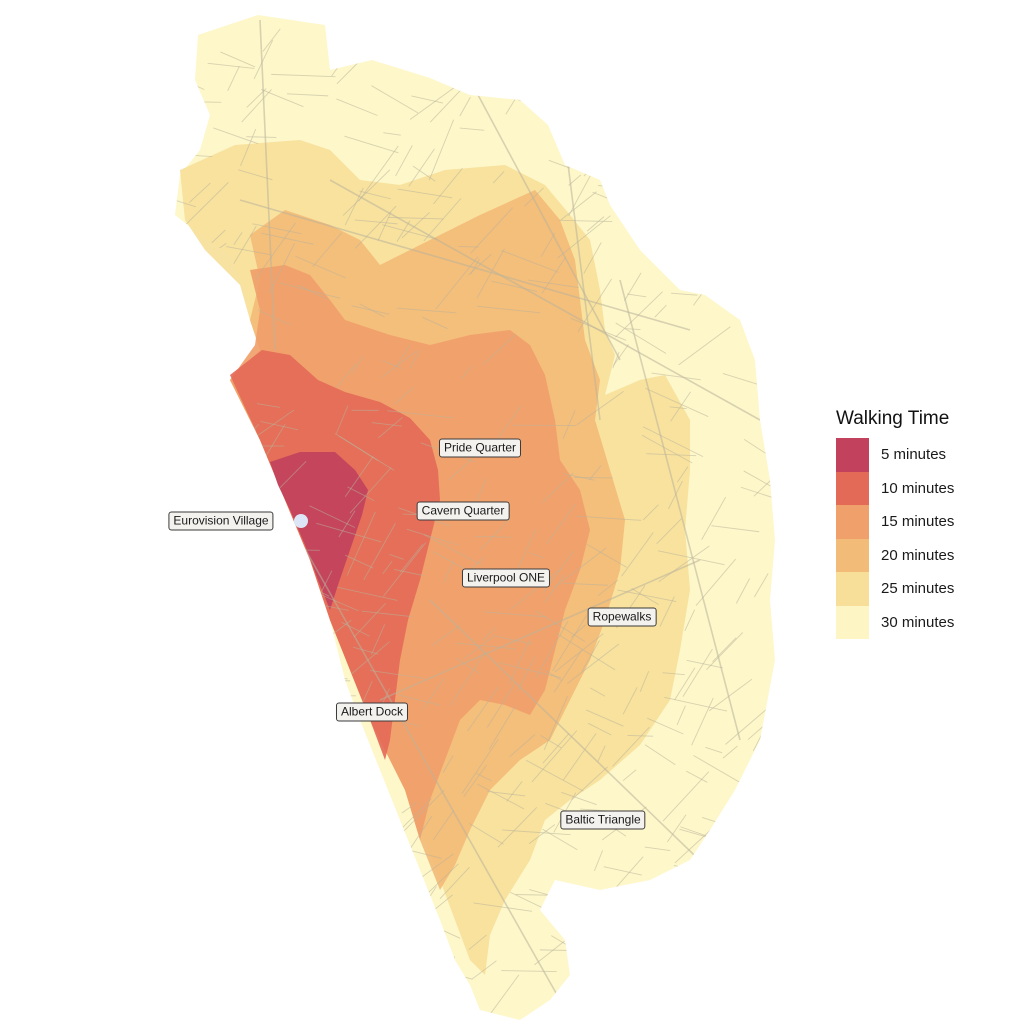  Describe the element at coordinates (917, 521) in the screenshot. I see `legend-label: 15 minutes` at that location.